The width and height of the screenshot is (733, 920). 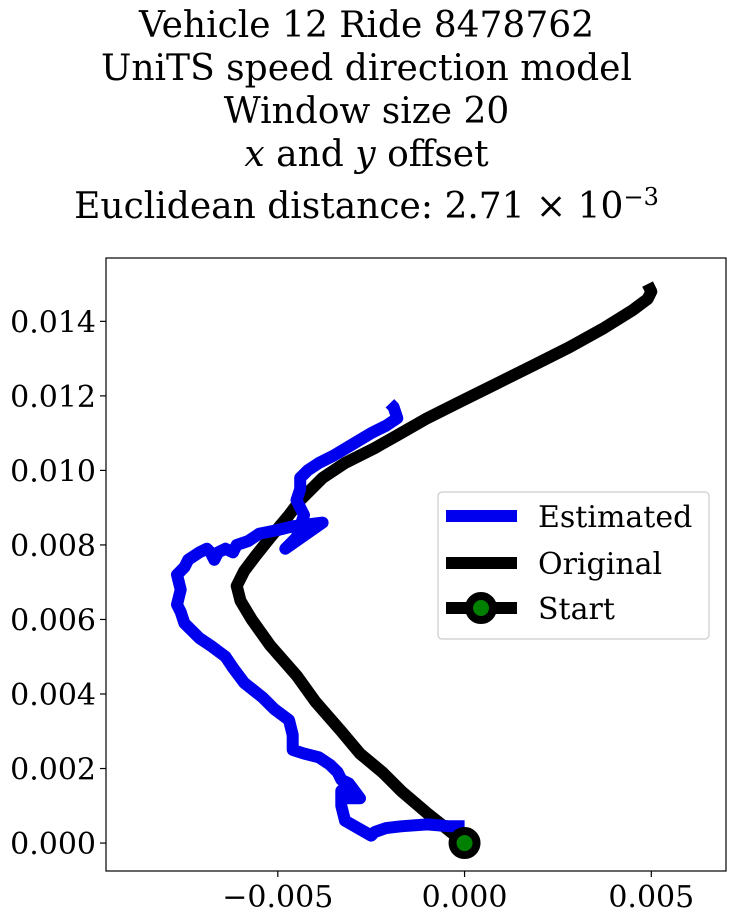 I want to click on title-y-symbol: y, so click(x=365, y=154).